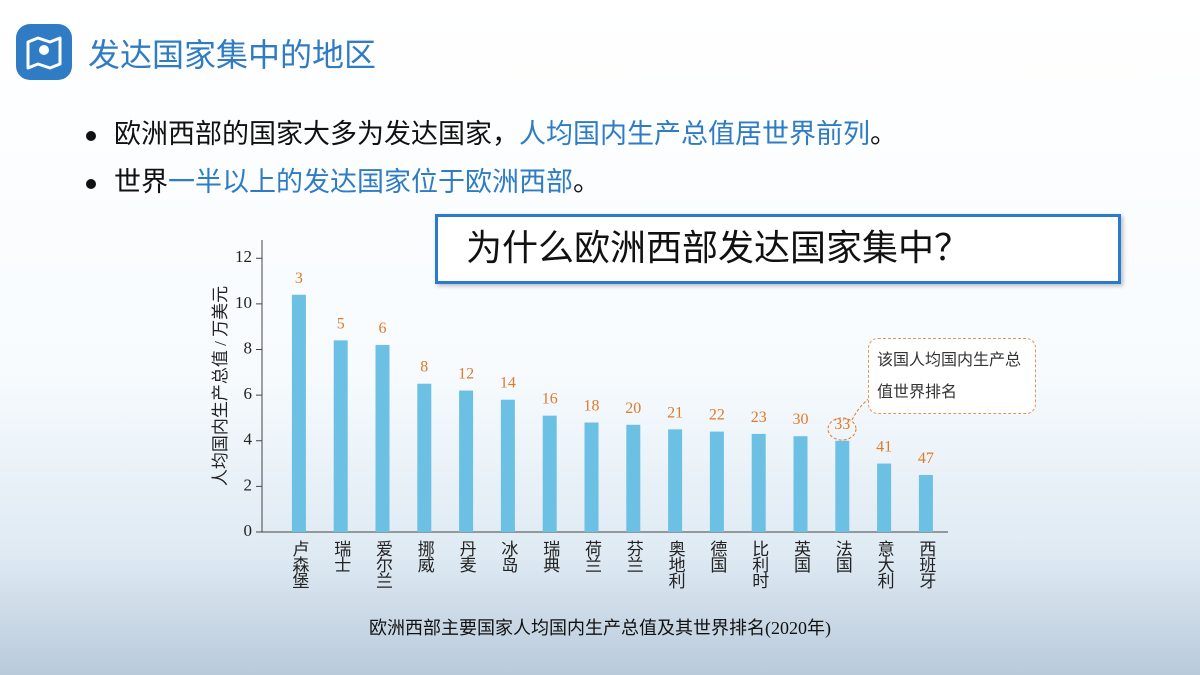 Image resolution: width=1200 pixels, height=675 pixels. I want to click on x-tick-label: 西班牙, so click(926, 565).